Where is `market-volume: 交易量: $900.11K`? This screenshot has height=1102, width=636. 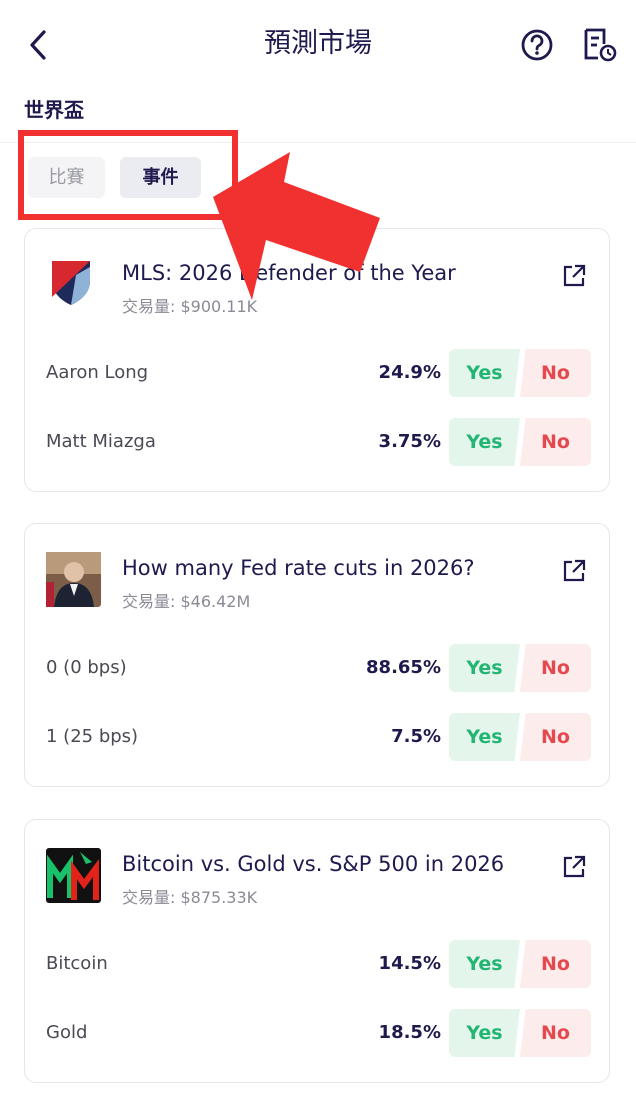 market-volume: 交易量: $900.11K is located at coordinates (190, 306).